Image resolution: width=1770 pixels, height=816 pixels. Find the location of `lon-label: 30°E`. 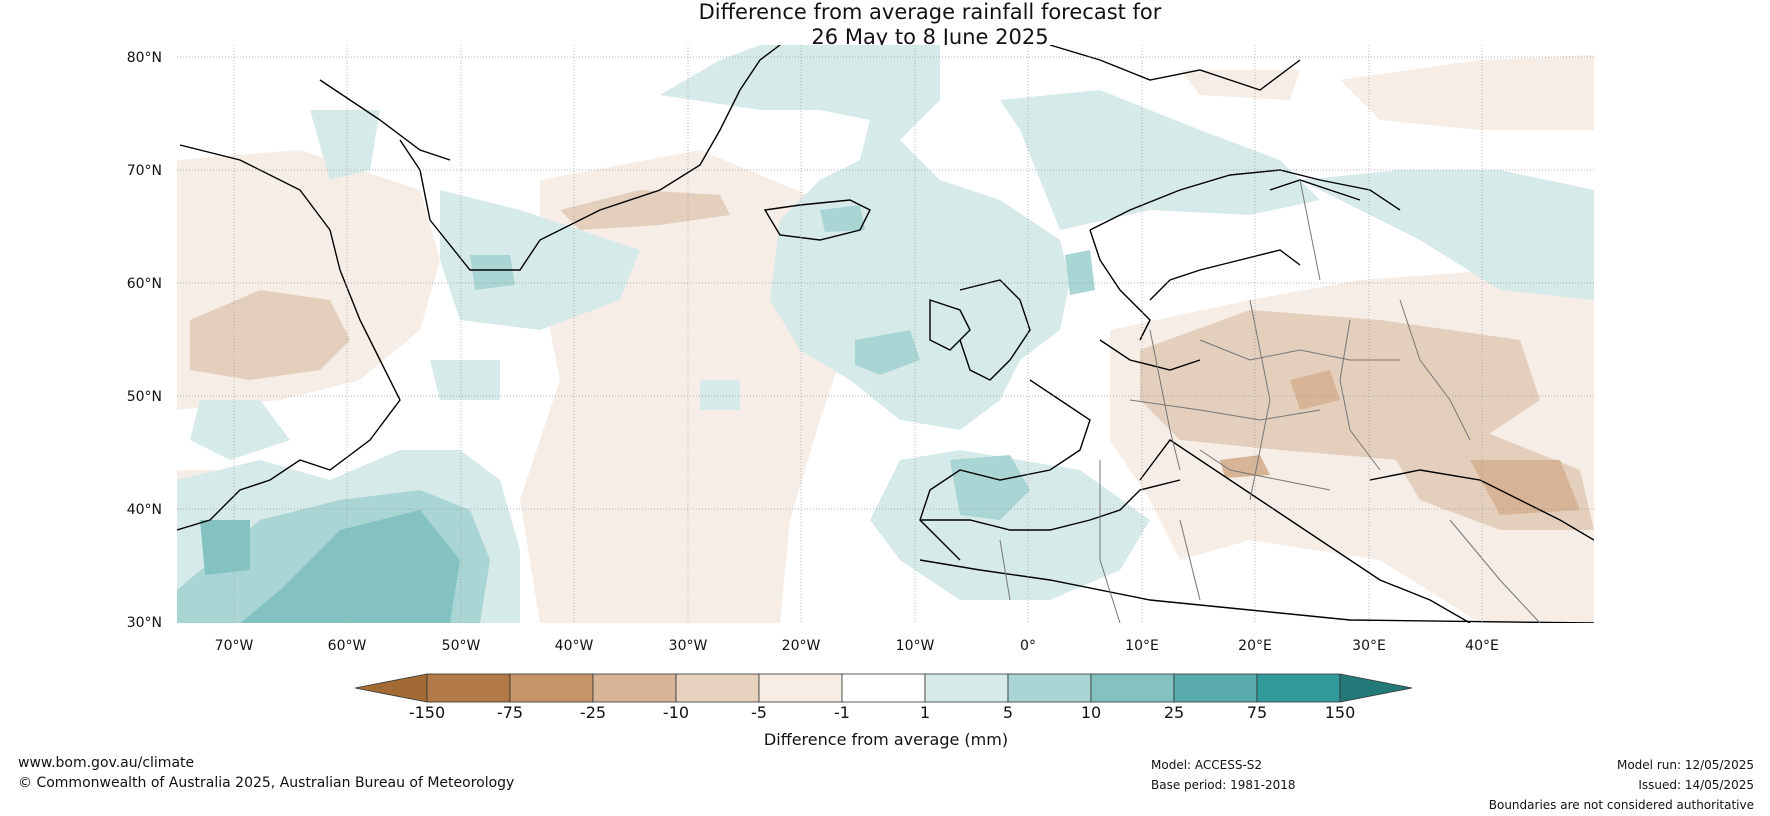

lon-label: 30°E is located at coordinates (1369, 646).